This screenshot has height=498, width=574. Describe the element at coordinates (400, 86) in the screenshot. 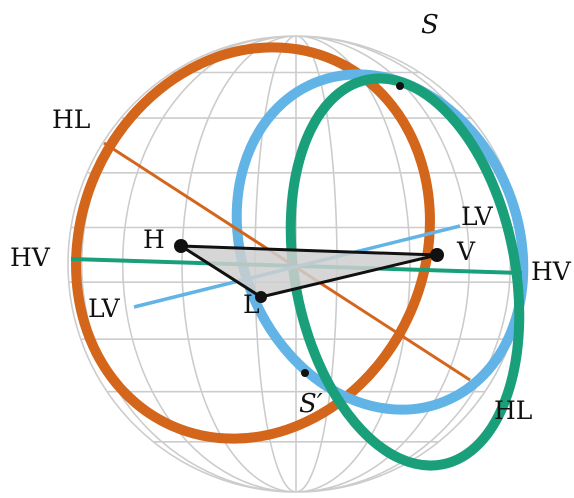

I see `point-s-dot` at that location.